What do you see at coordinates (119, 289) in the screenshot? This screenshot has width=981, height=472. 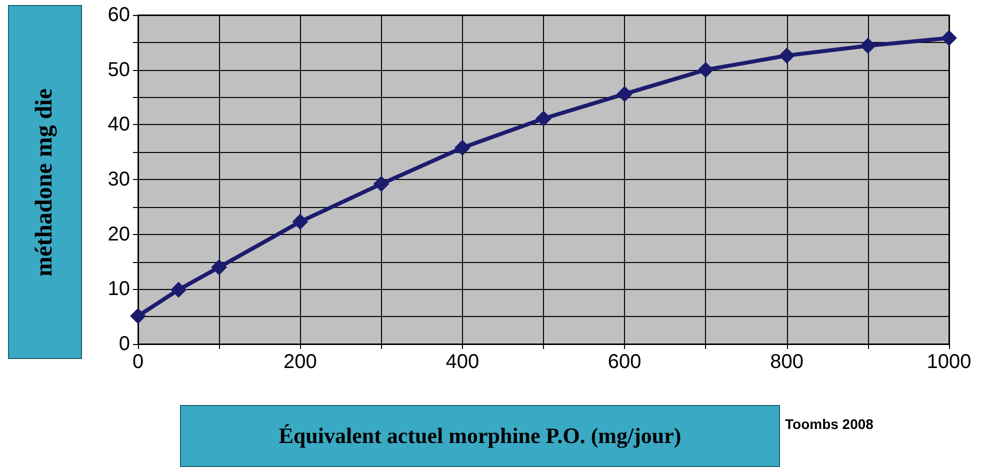 I see `y-tick-label: 10` at bounding box center [119, 289].